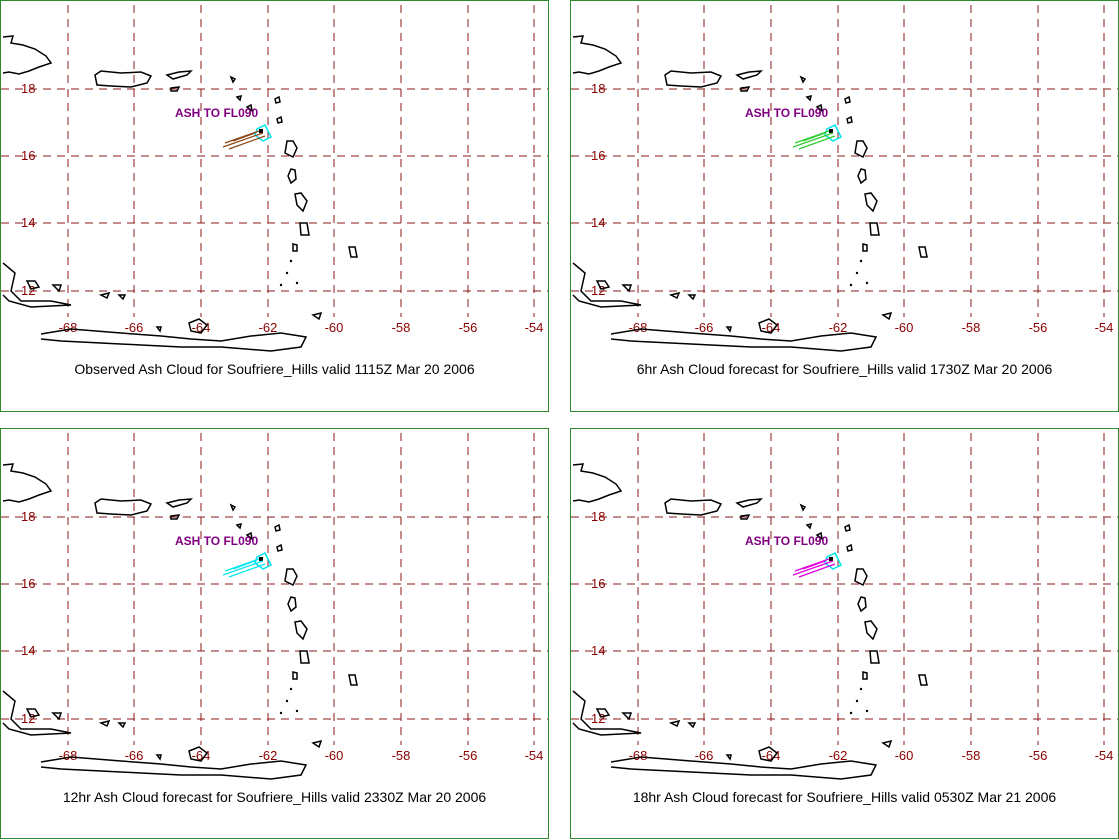 The image size is (1119, 840). Describe the element at coordinates (638, 327) in the screenshot. I see `lon-tick-label: -68` at that location.